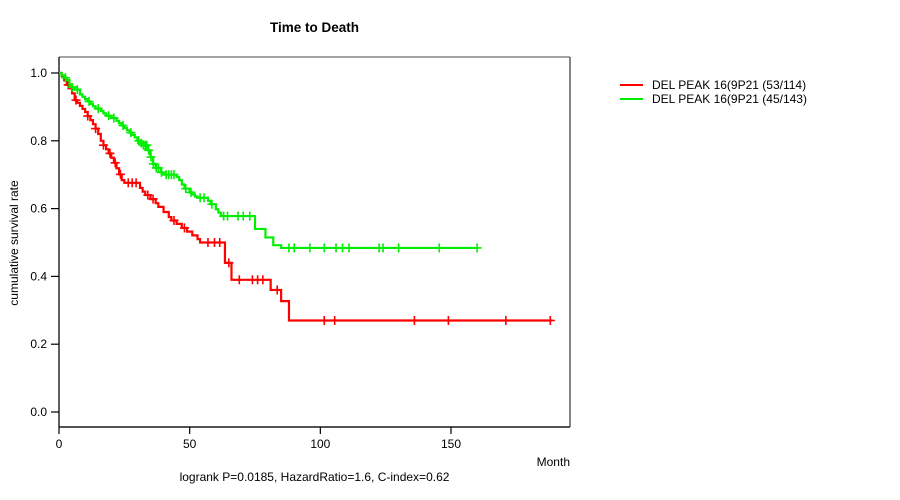 This screenshot has width=900, height=500. I want to click on y-tick-label: 0.4, so click(38, 276).